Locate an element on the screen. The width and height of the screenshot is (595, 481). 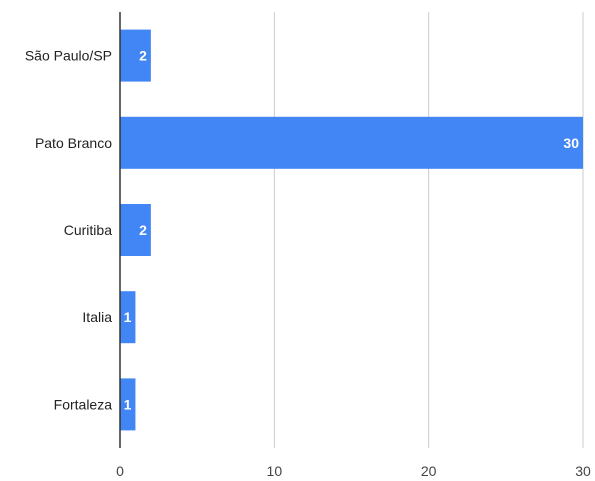
category-label-4: Fortaleza is located at coordinates (83, 404).